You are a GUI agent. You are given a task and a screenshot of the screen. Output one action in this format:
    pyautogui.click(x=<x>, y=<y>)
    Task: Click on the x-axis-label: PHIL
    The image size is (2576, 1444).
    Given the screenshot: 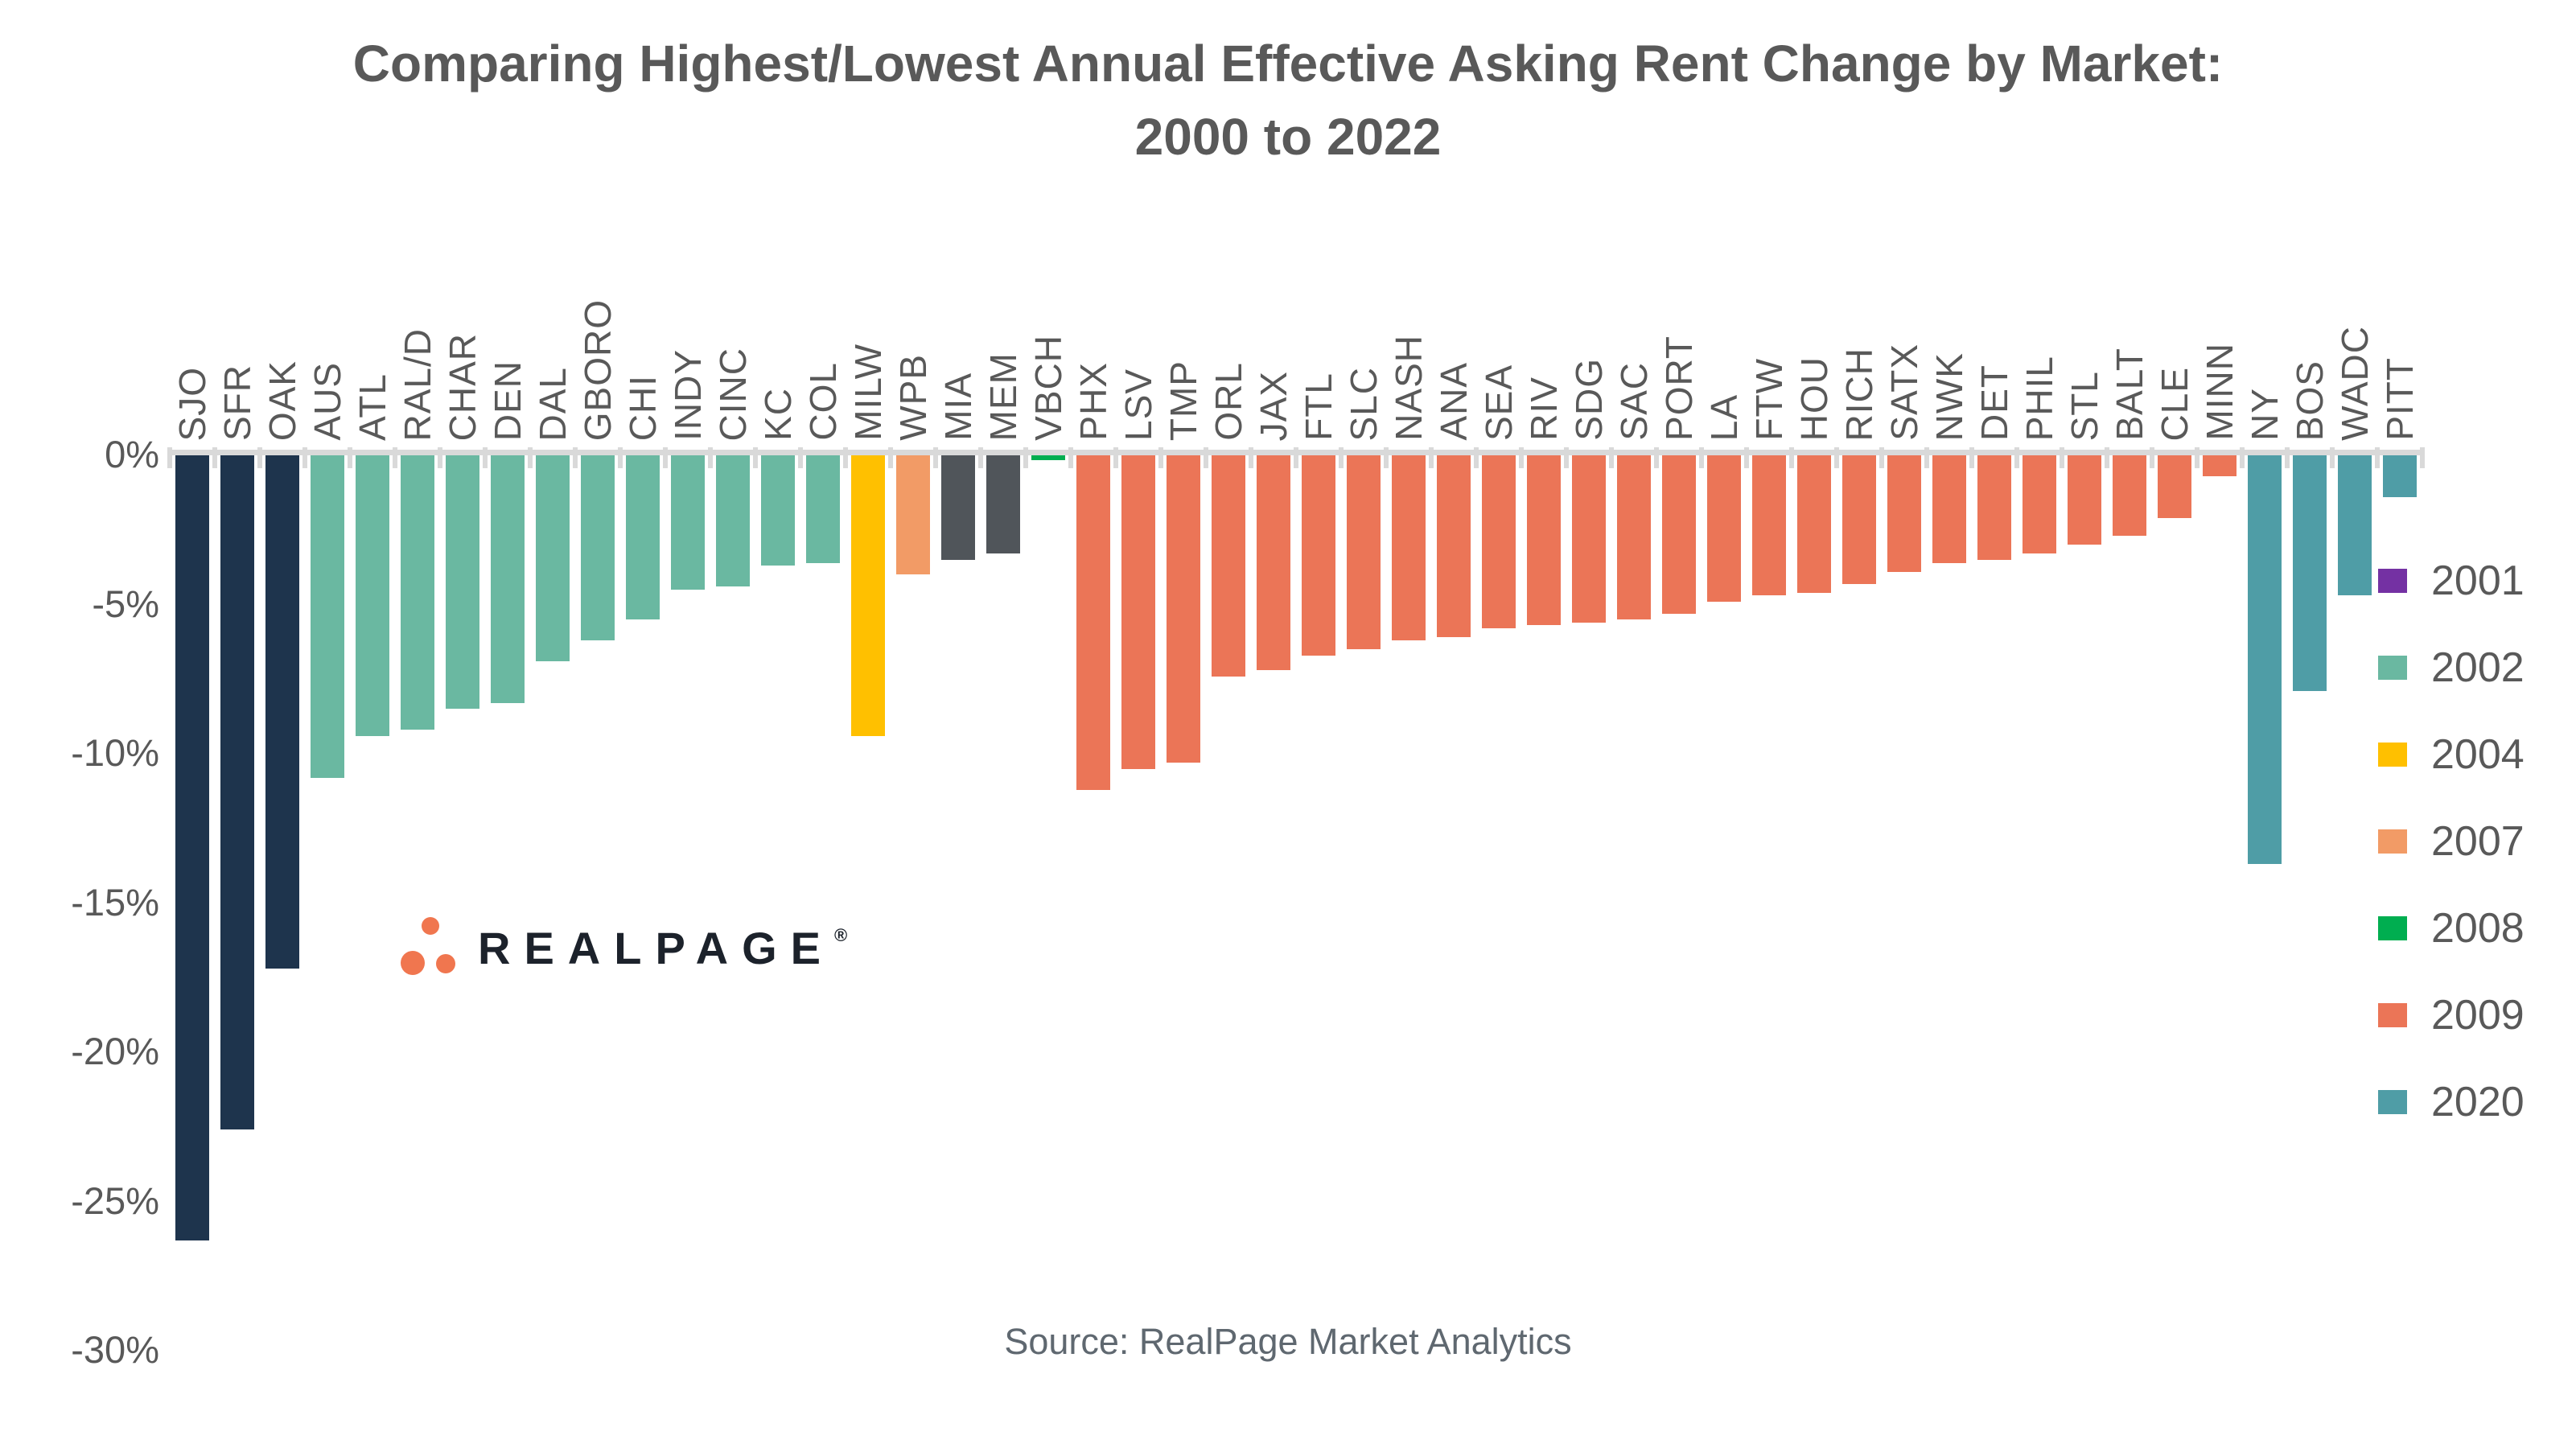 What is the action you would take?
    pyautogui.click(x=2039, y=398)
    